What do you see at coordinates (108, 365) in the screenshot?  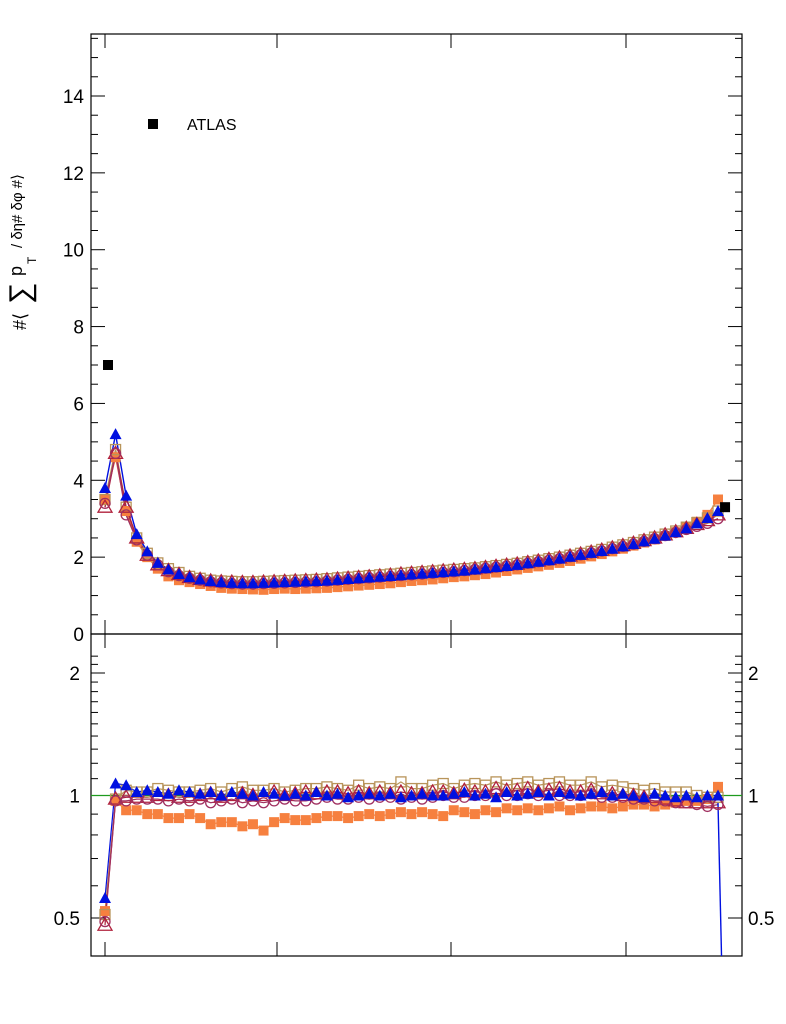 I see `atlas-point` at bounding box center [108, 365].